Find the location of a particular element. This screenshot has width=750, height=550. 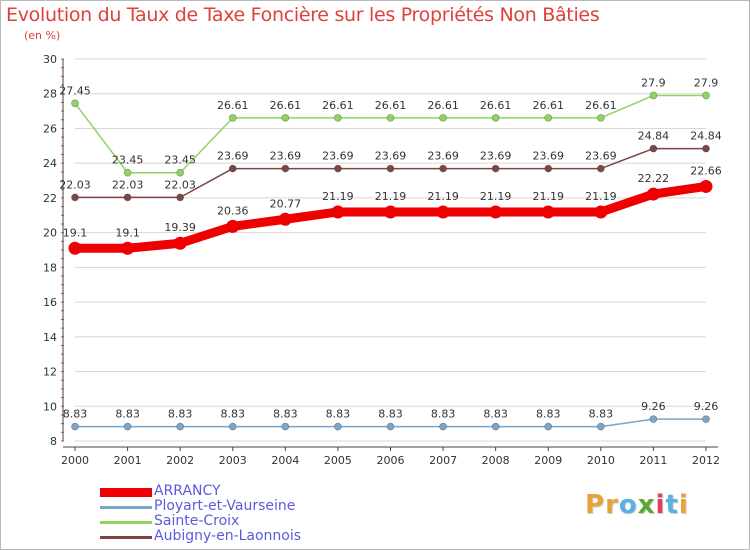

y-tick-label: 8 is located at coordinates (53, 441).